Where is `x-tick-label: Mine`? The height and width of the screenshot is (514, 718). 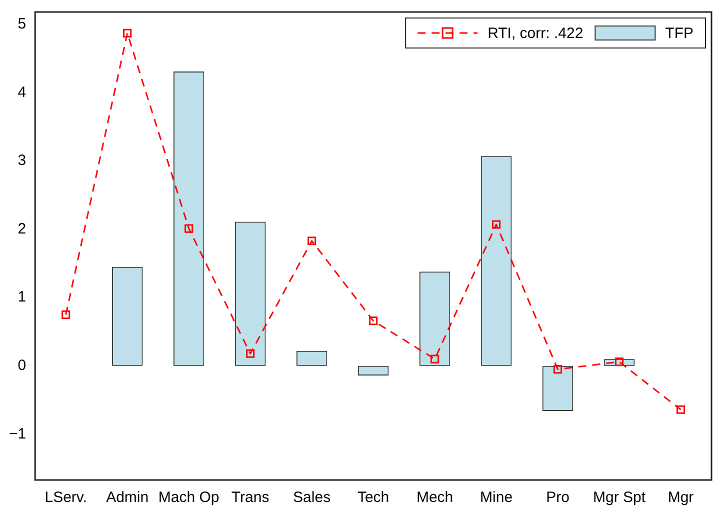
x-tick-label: Mine is located at coordinates (496, 497).